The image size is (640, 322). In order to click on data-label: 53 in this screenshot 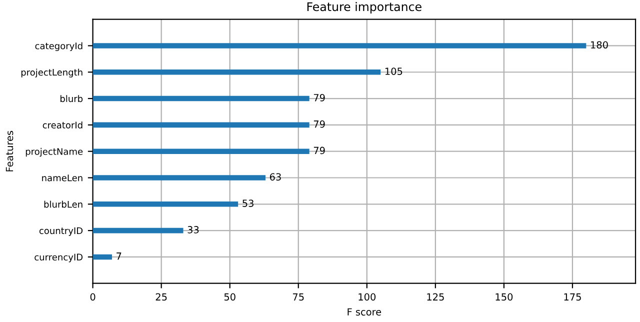, I will do `click(248, 203)`.